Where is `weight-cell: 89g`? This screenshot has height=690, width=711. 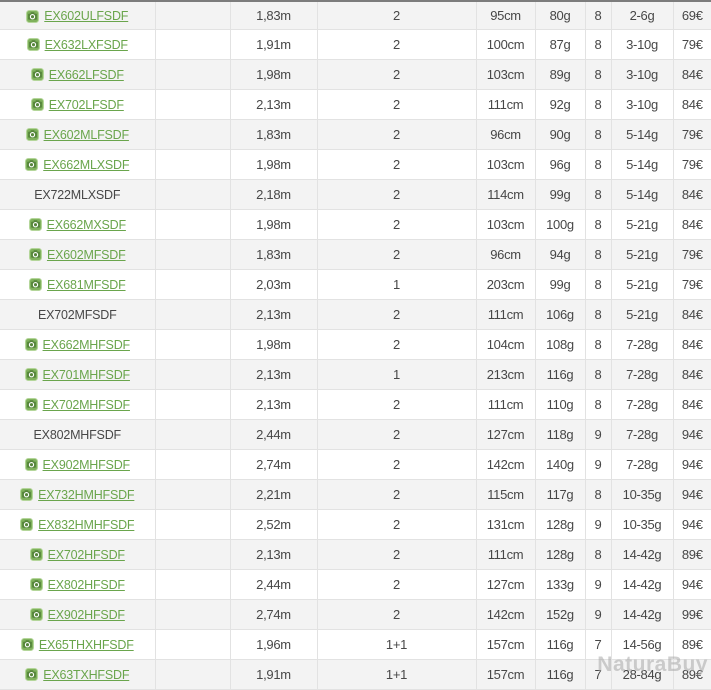
weight-cell: 89g is located at coordinates (560, 74).